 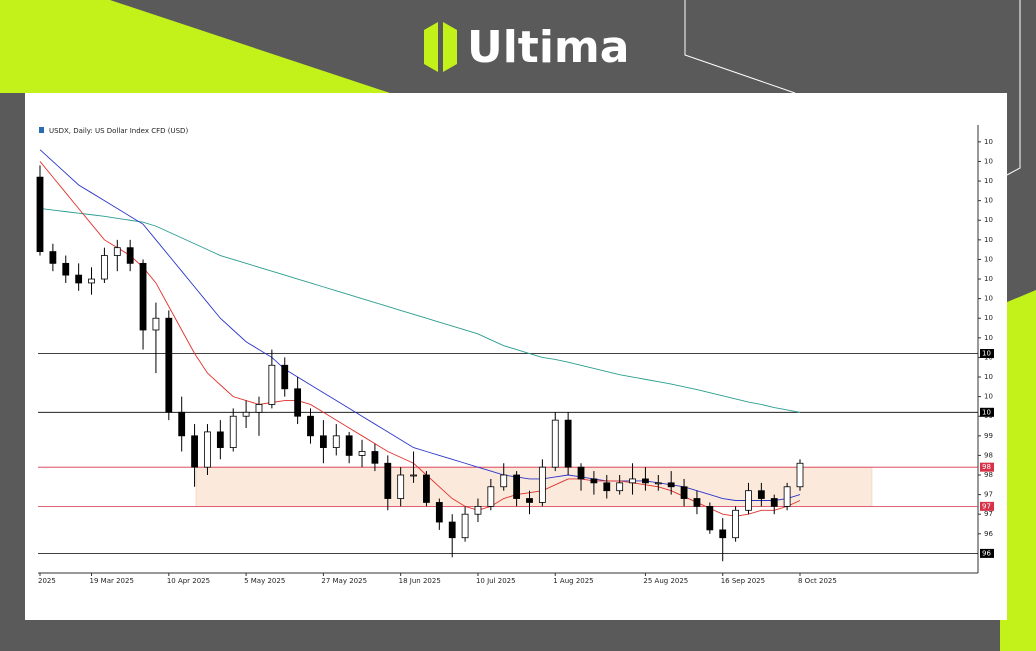 I want to click on x-tick-label: 27 May 2025, so click(x=344, y=581).